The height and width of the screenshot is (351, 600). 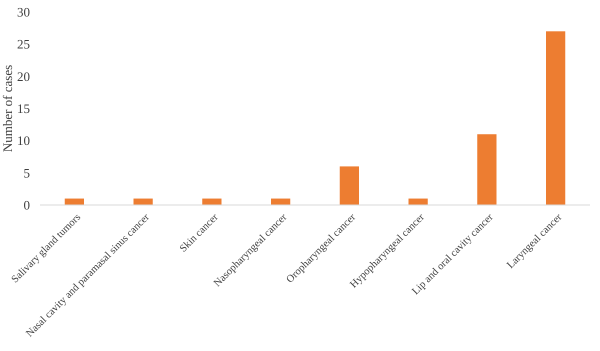 What do you see at coordinates (23, 140) in the screenshot?
I see `y-tick-label: 10` at bounding box center [23, 140].